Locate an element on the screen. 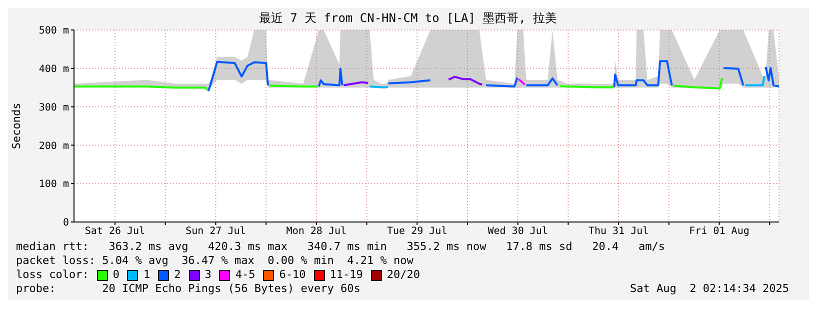 The width and height of the screenshot is (817, 310). legend-label: 1 is located at coordinates (146, 275).